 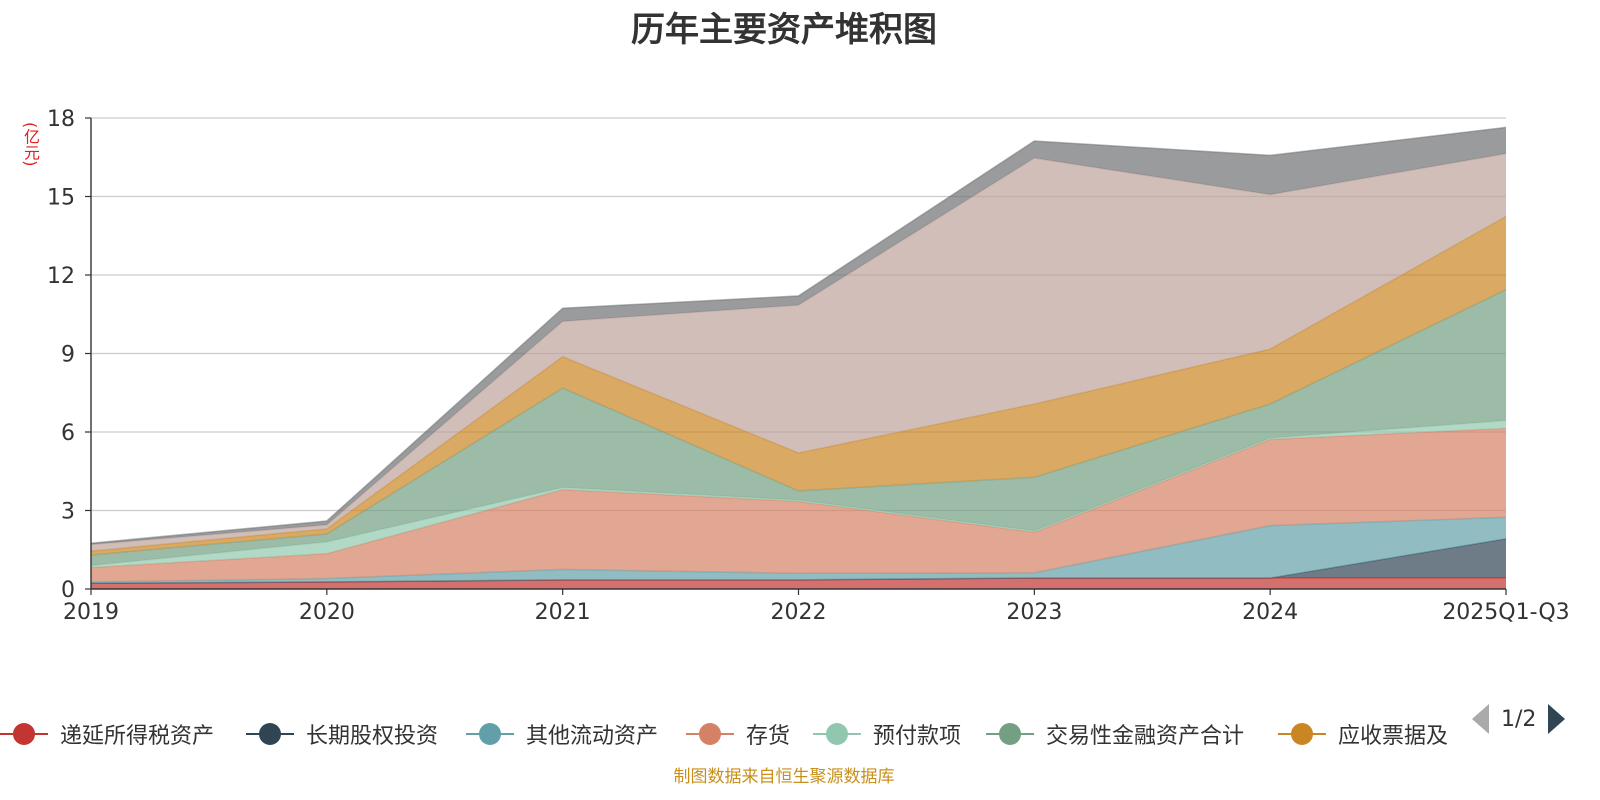 What do you see at coordinates (1270, 612) in the screenshot?
I see `x-tick-label: 2024` at bounding box center [1270, 612].